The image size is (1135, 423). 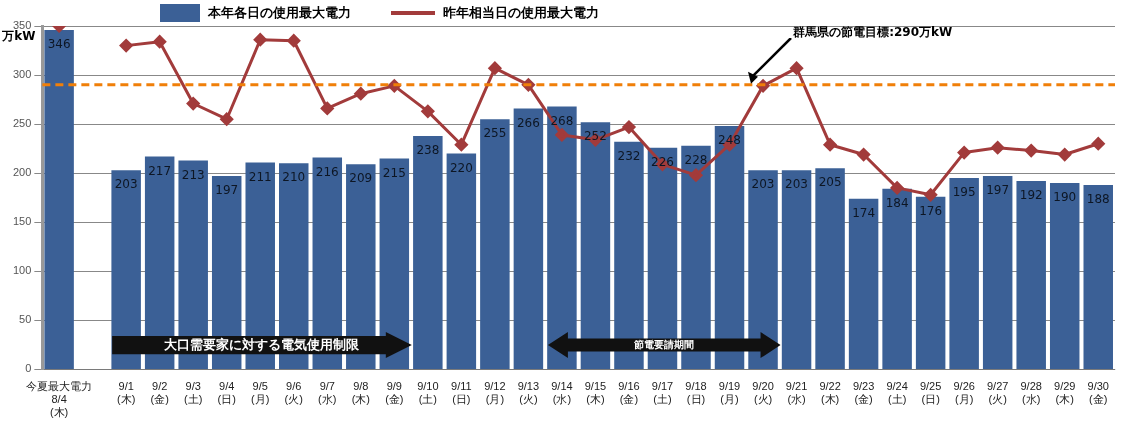 I want to click on x-tick-label: 9/19(月), so click(x=729, y=393).